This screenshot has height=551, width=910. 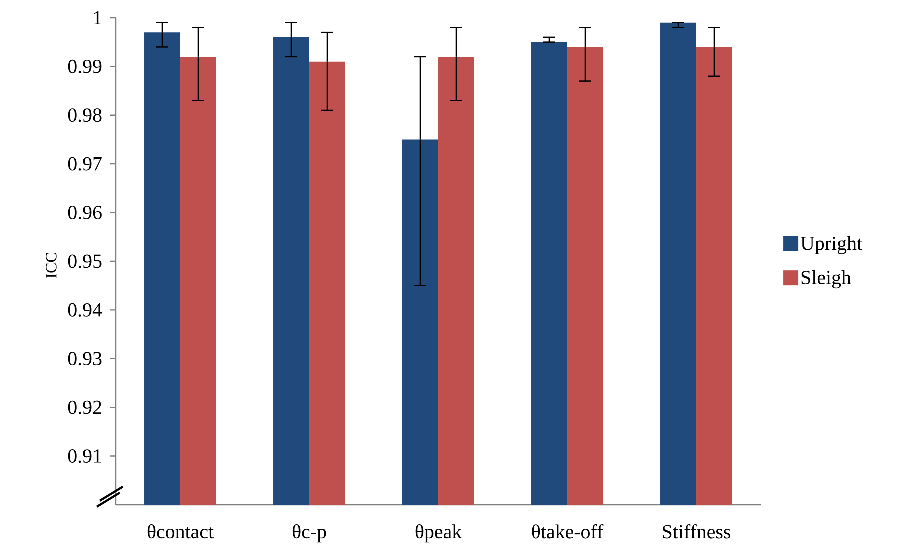 I want to click on y-tick-label: 0.98, so click(x=85, y=115).